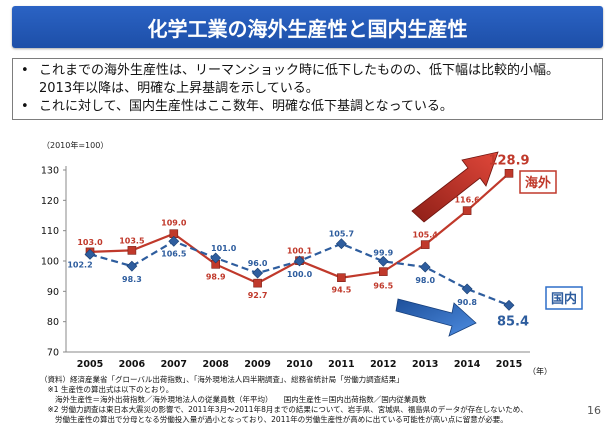  Describe the element at coordinates (50, 171) in the screenshot. I see `y-tick-label: 130` at that location.